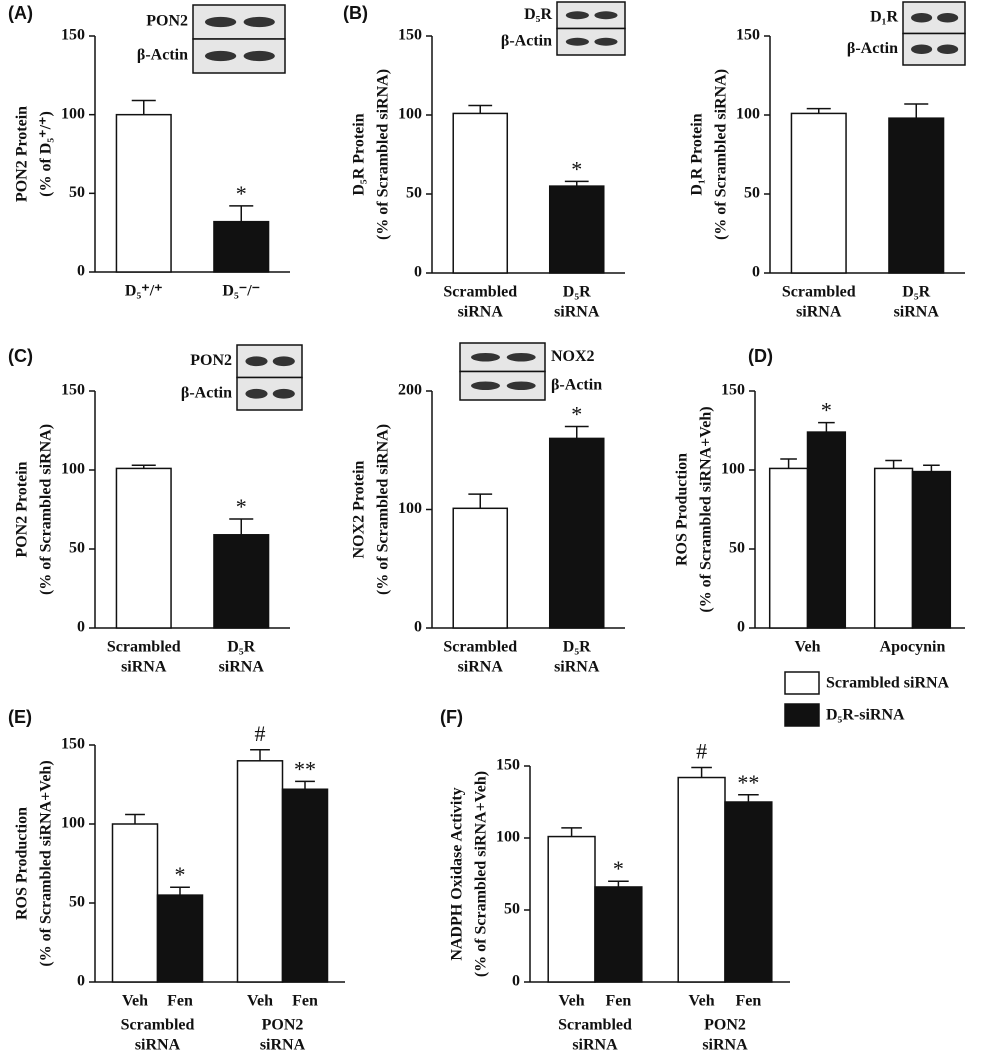  Describe the element at coordinates (410, 390) in the screenshot. I see `y-tick-label: 200` at that location.